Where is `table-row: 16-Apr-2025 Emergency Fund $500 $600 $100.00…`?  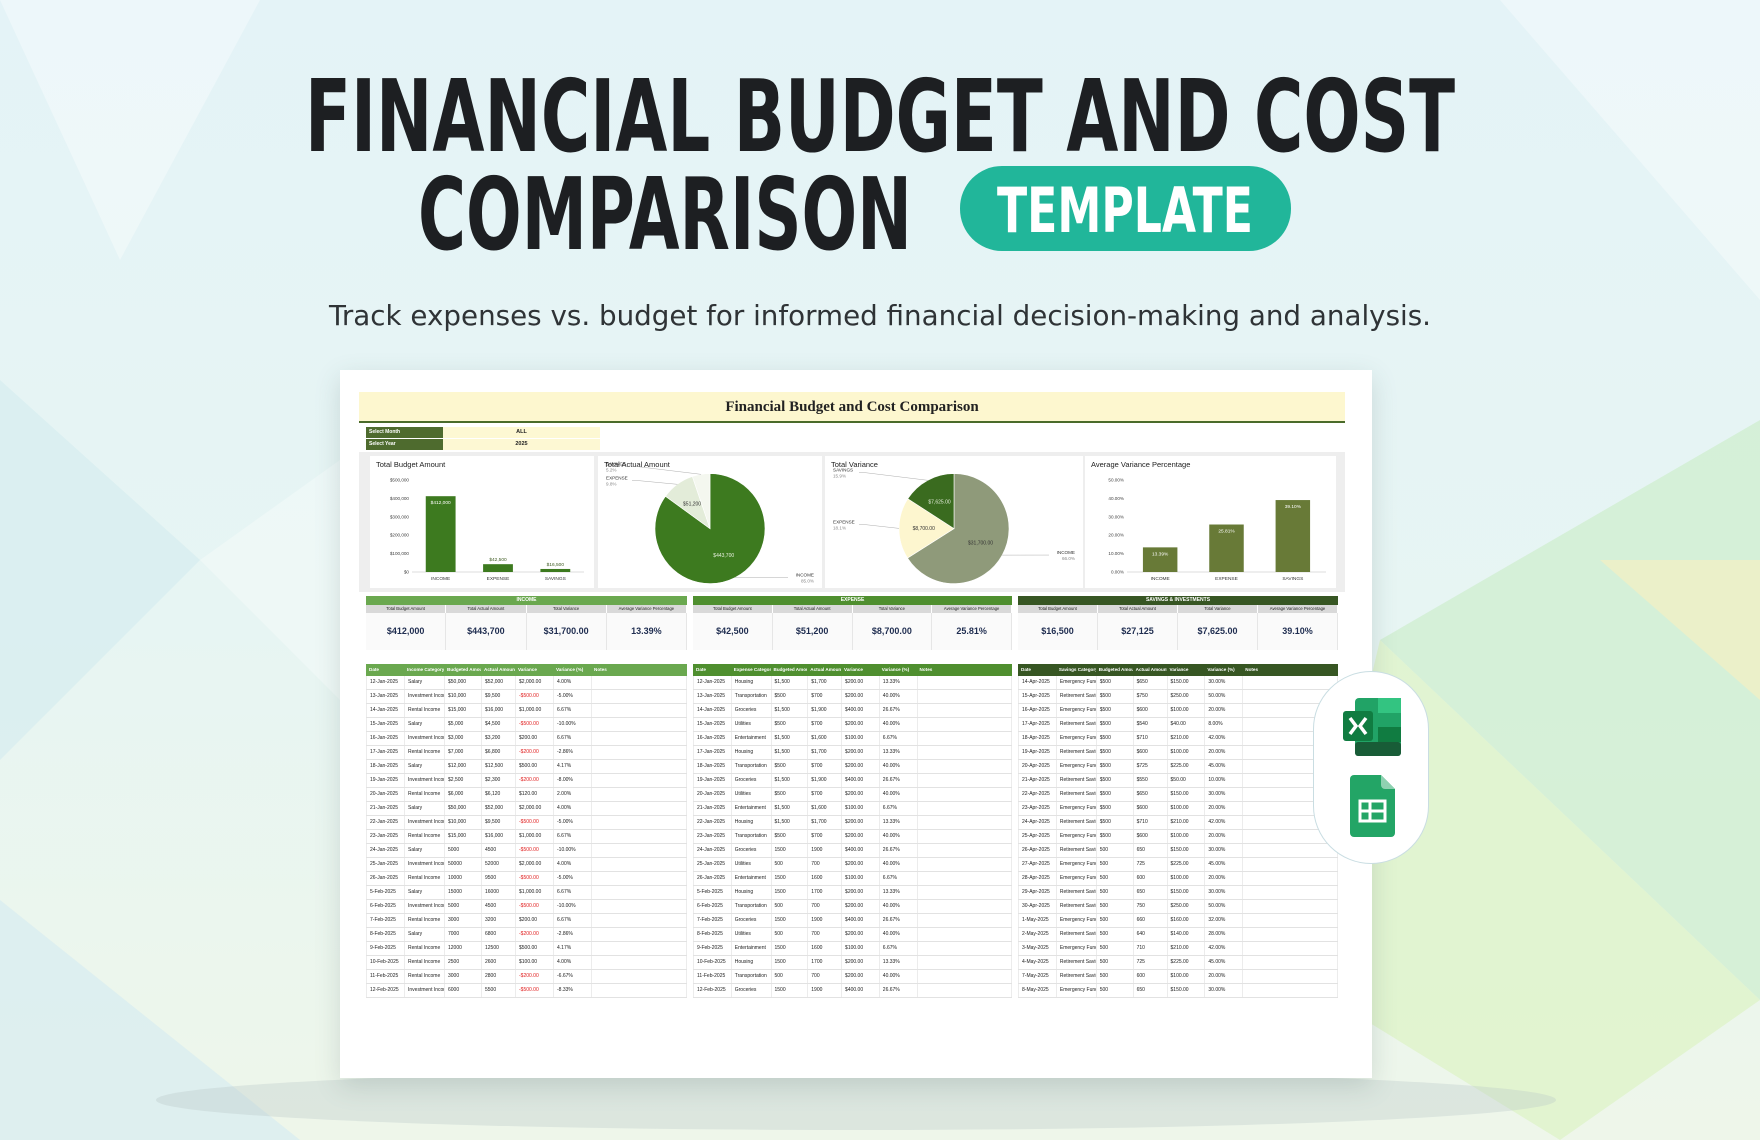
table-row: 16-Apr-2025 Emergency Fund $500 $600 $100.00… is located at coordinates (1178, 711).